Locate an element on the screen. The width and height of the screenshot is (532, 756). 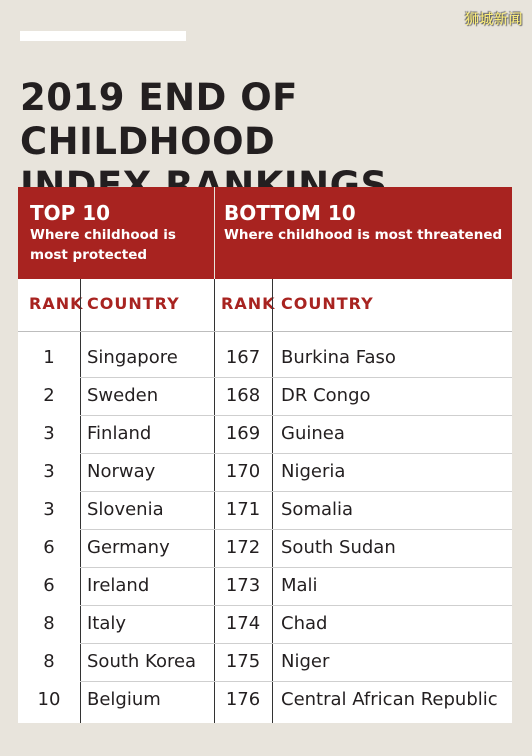
decorative-bar is located at coordinates (103, 36).